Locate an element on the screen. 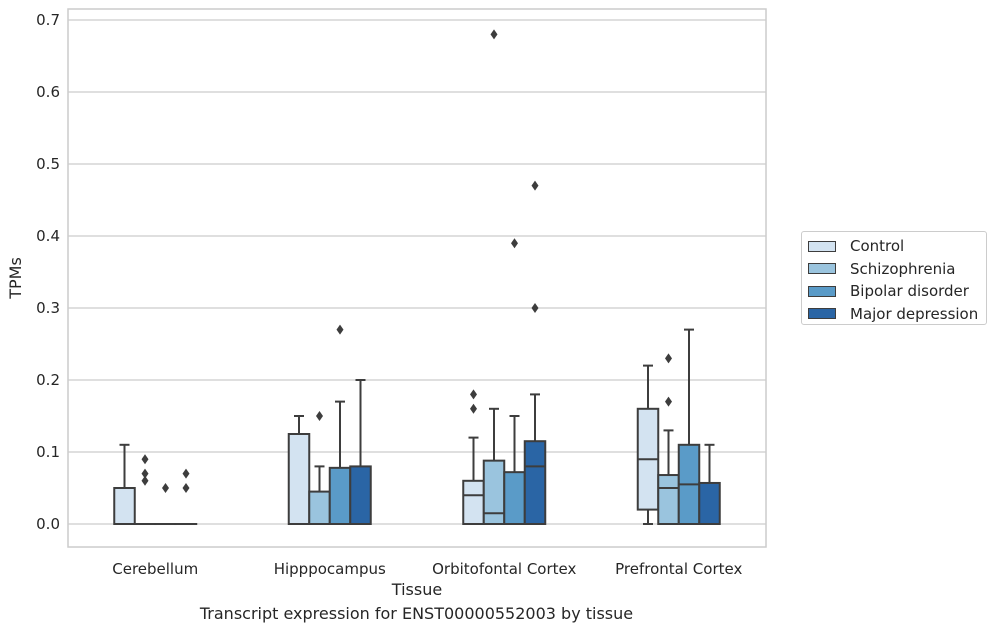 The width and height of the screenshot is (997, 634). legend-label-major-depression: Major depression is located at coordinates (914, 313).